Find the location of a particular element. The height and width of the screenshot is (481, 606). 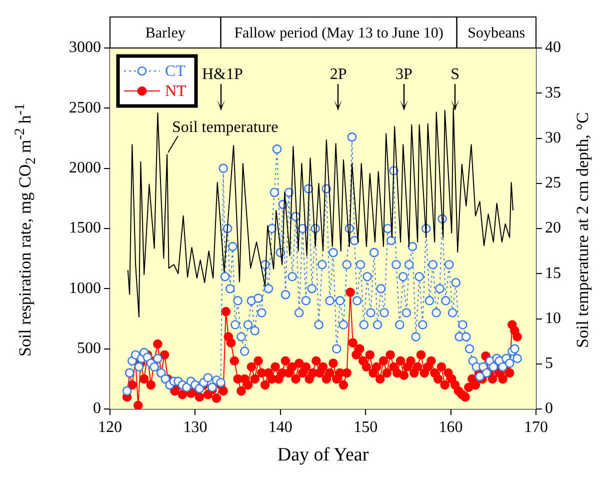

y-tick-label: 1500 is located at coordinates (85, 228).